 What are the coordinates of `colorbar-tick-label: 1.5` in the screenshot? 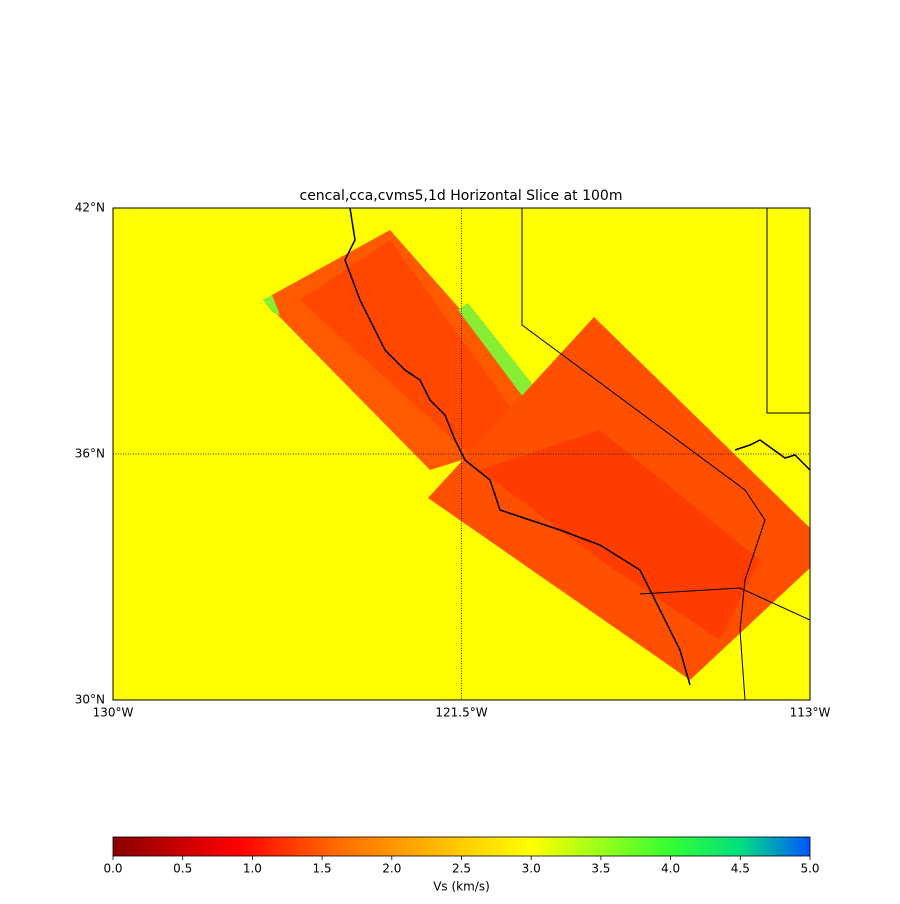 It's located at (322, 869).